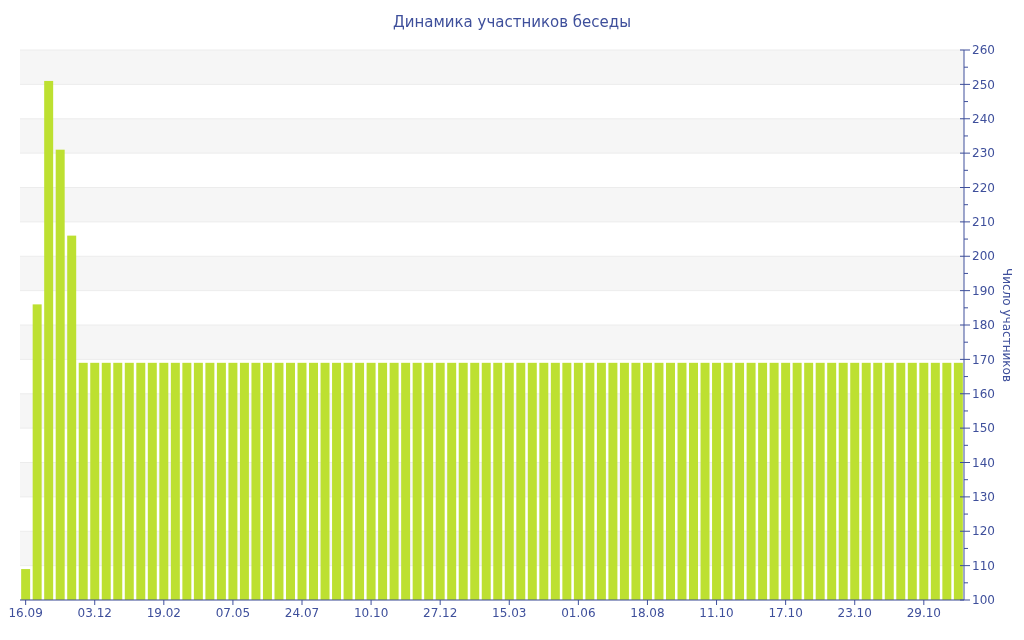 This screenshot has height=640, width=1024. Describe the element at coordinates (983, 565) in the screenshot. I see `y-tick-label: 110` at that location.